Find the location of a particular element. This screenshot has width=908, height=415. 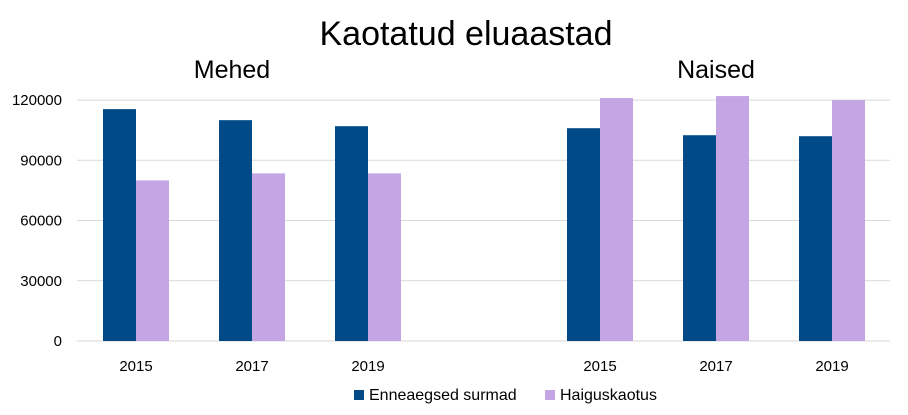

y-tick-label: 60000 is located at coordinates (41, 221).